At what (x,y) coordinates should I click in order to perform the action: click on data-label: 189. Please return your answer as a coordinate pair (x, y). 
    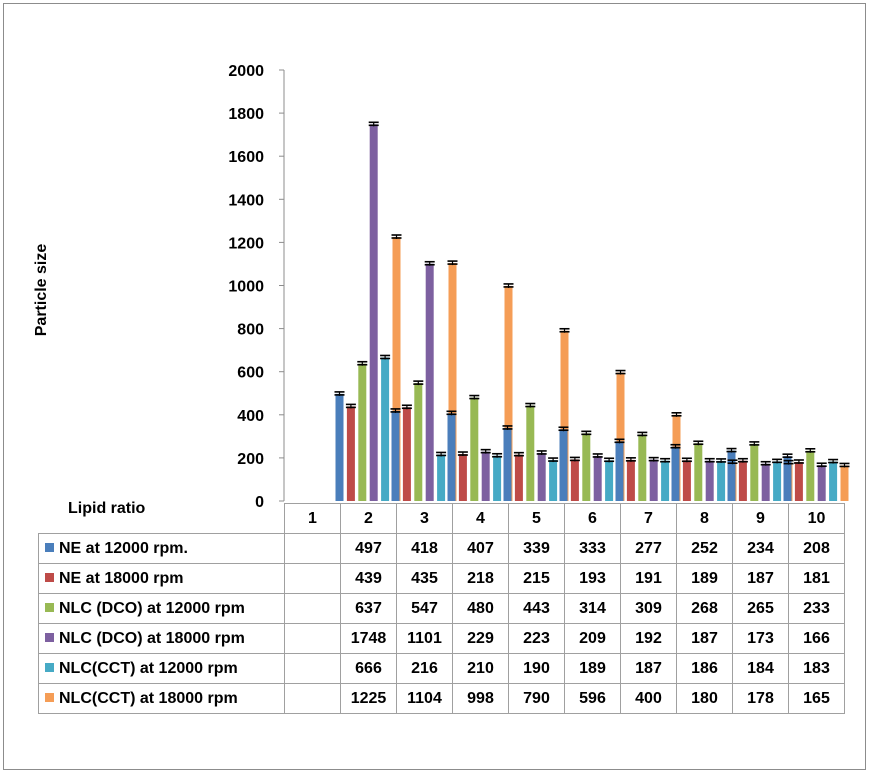
    Looking at the image, I should click on (704, 578).